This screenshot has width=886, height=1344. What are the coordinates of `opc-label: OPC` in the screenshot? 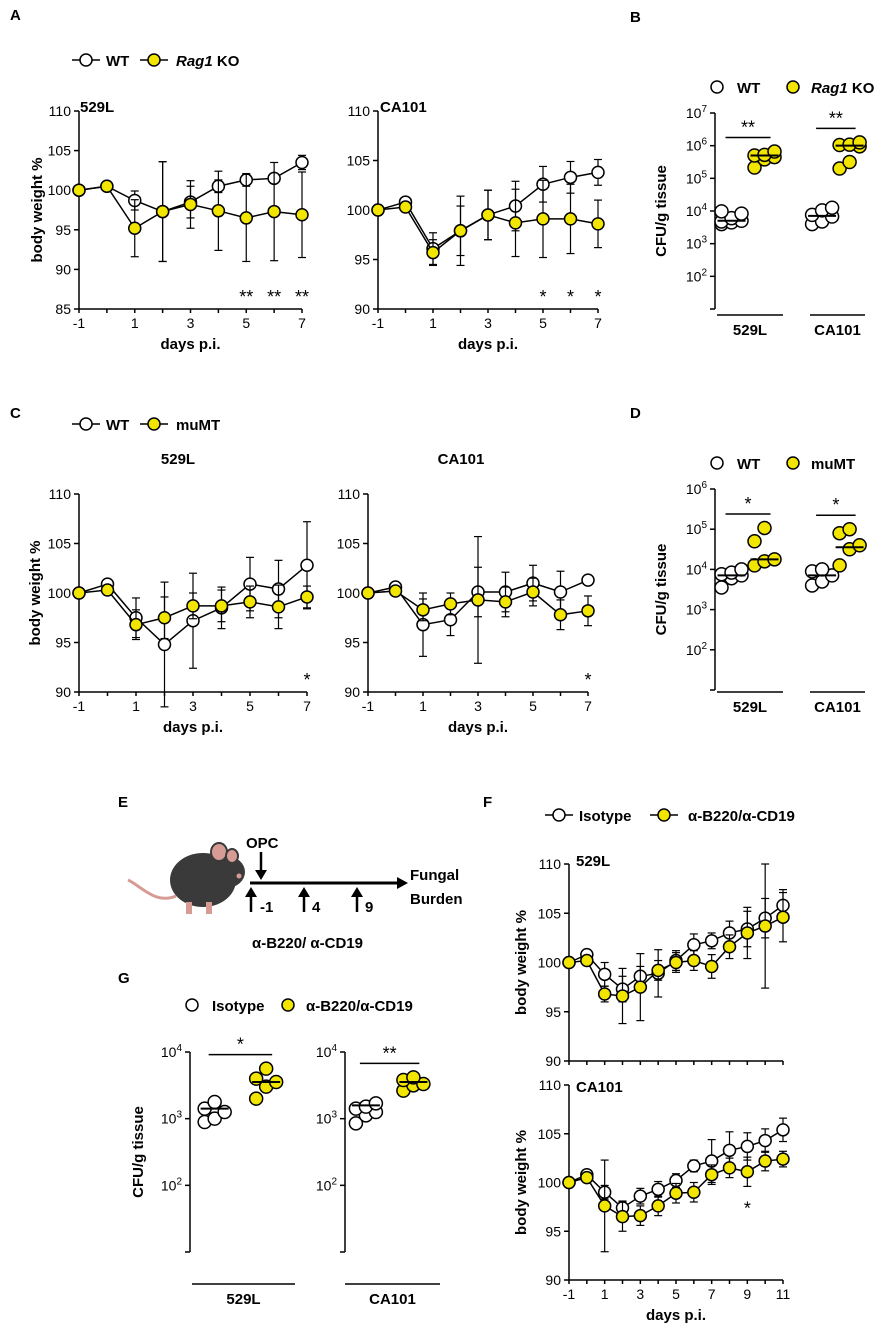 It's located at (262, 843).